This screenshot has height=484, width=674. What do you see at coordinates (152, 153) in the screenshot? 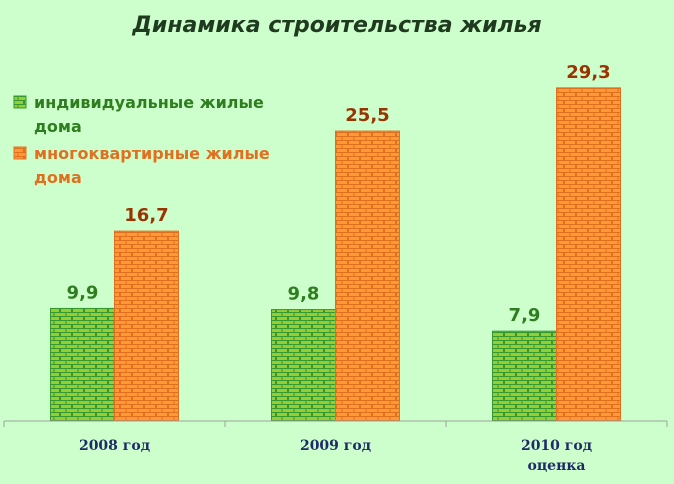
I see `legend-label-multiapartment: многоквартирные жилые` at bounding box center [152, 153].